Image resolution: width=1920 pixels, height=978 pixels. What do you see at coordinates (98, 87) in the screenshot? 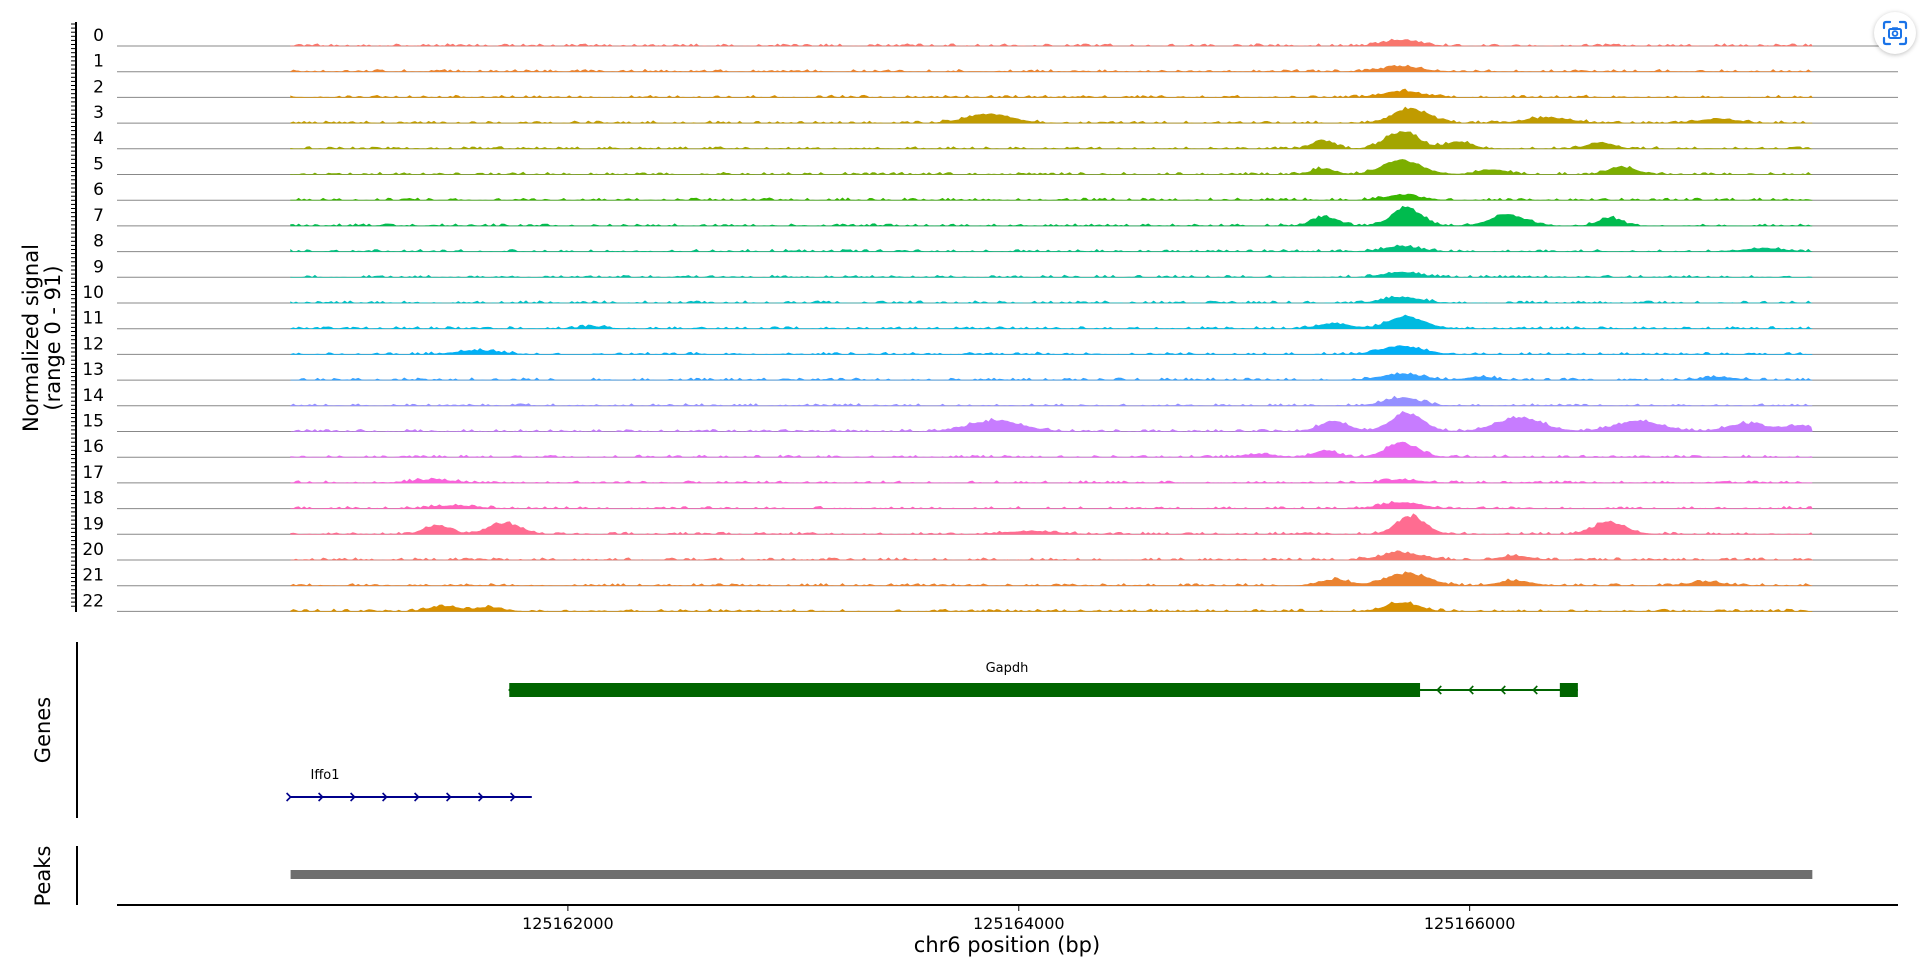
I see `coverage-track-label: 2` at bounding box center [98, 87].